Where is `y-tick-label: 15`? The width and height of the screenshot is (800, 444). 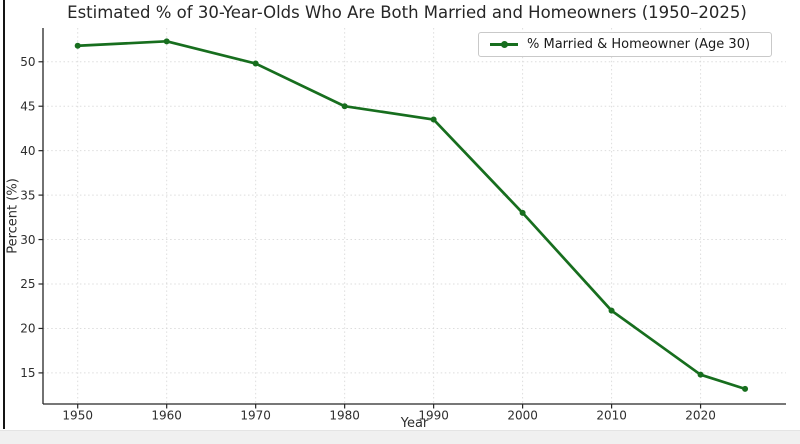
y-tick-label: 15 is located at coordinates (27, 373).